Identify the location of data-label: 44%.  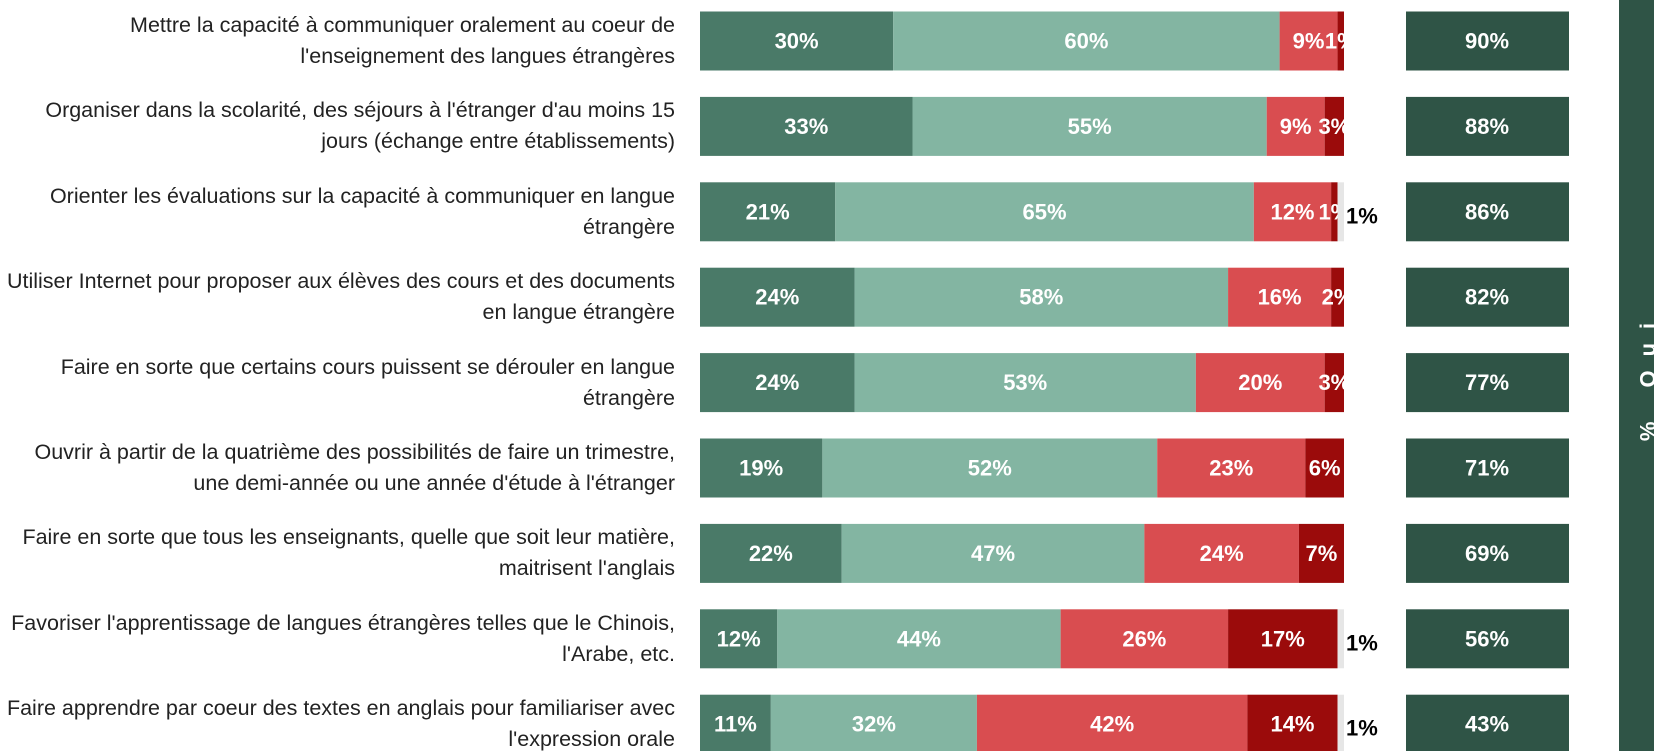
(919, 638).